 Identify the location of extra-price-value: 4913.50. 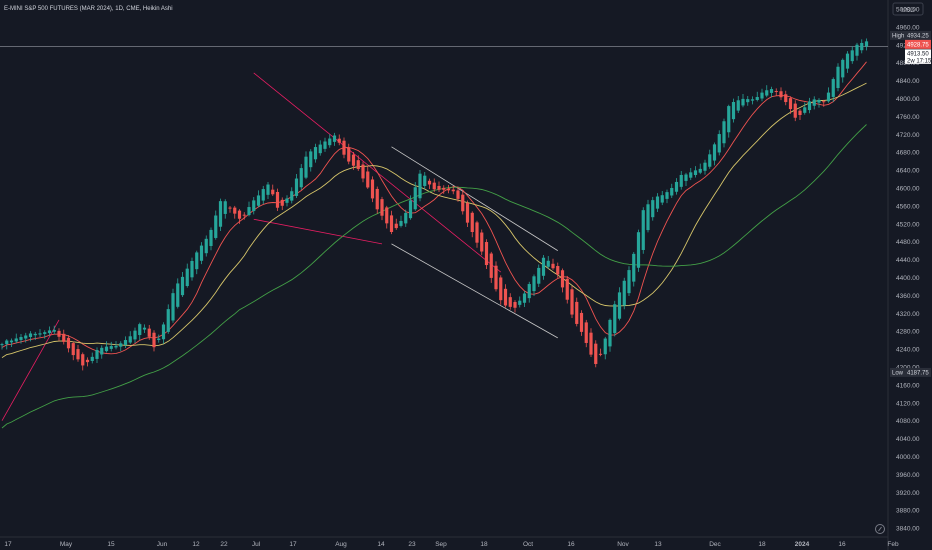
(918, 54).